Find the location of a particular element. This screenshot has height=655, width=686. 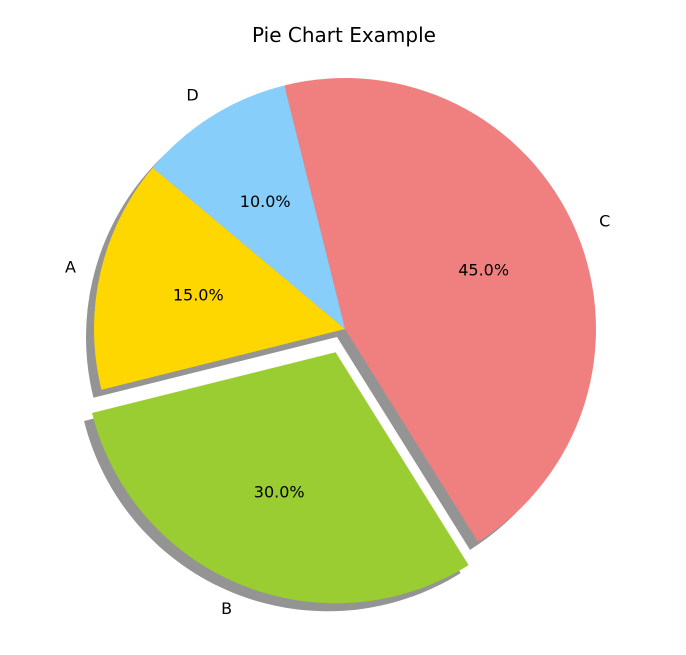

percent-label-d: 10.0% is located at coordinates (265, 201).